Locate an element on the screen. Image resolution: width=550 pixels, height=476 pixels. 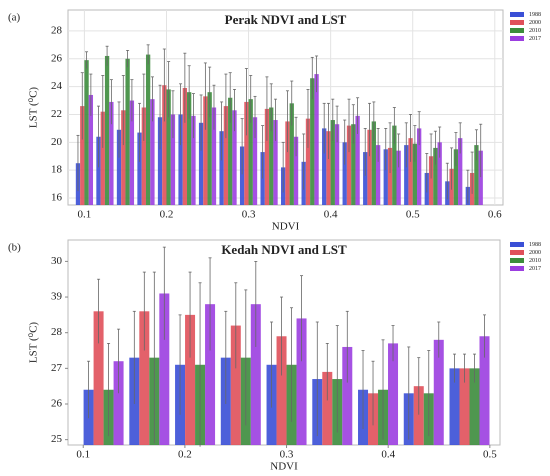
y-tick-label: 20 is located at coordinates (57, 142).